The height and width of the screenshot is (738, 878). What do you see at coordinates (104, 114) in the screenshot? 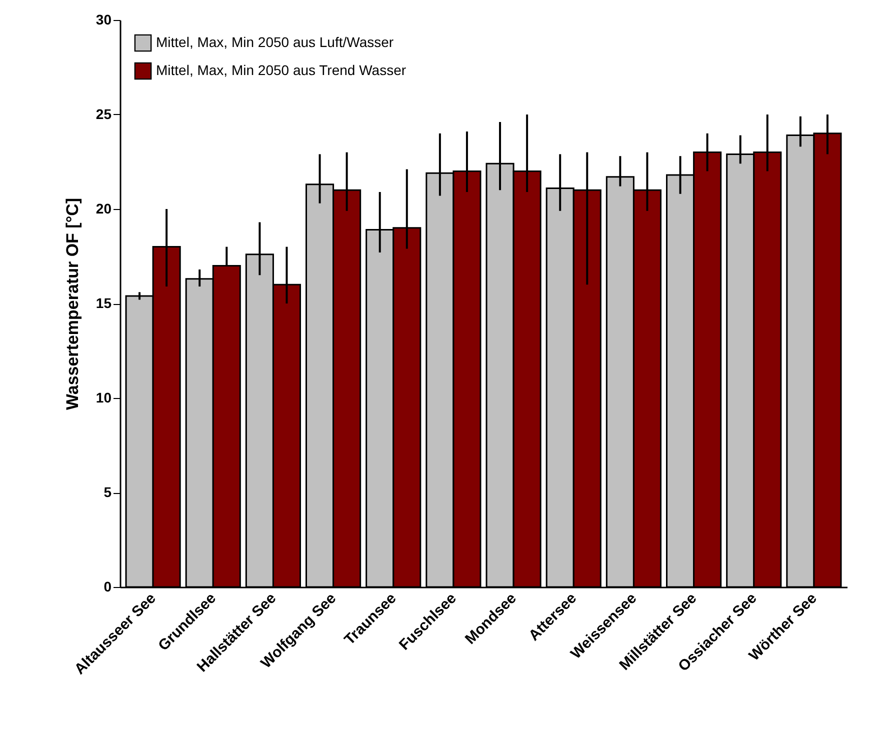
I see `y-tick-label: 25` at bounding box center [104, 114].